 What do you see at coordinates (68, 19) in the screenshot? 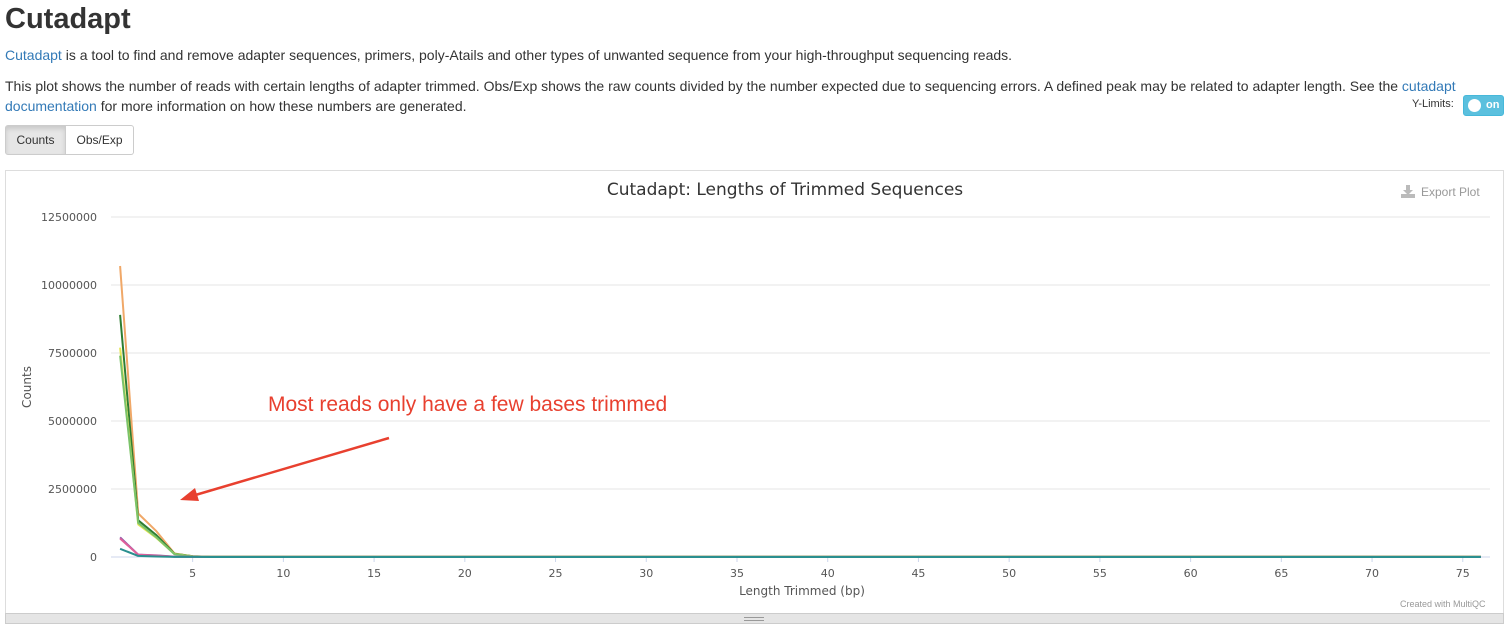
I see `page-title: Cutadapt` at bounding box center [68, 19].